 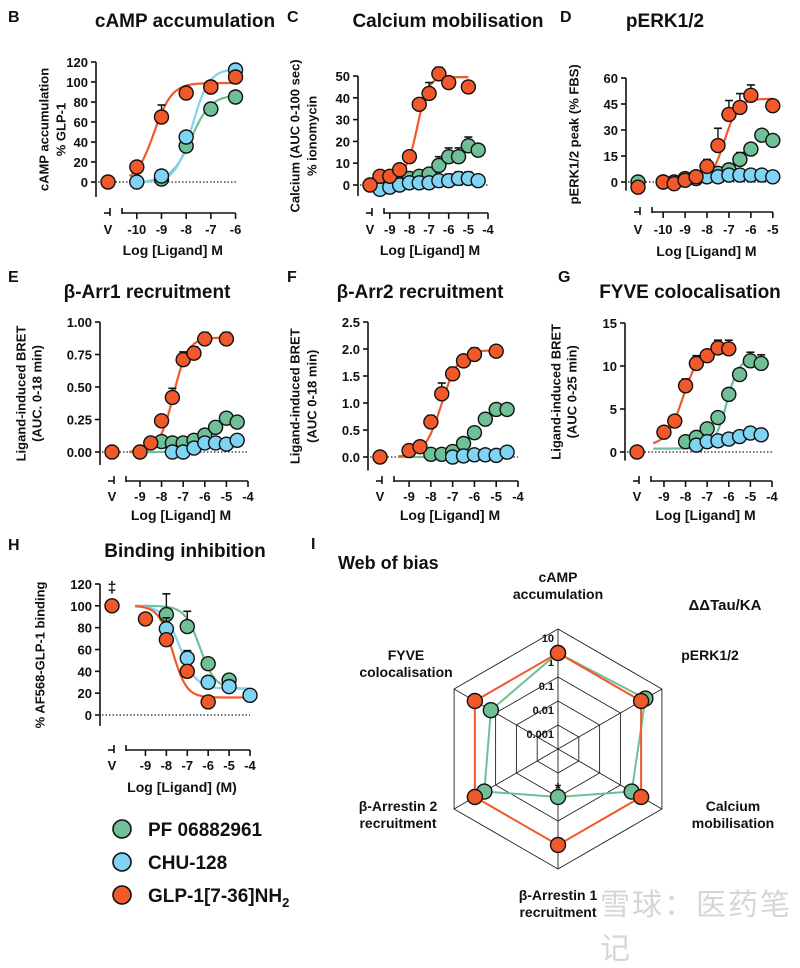 I want to click on y-tick-label: 5, so click(x=613, y=409).